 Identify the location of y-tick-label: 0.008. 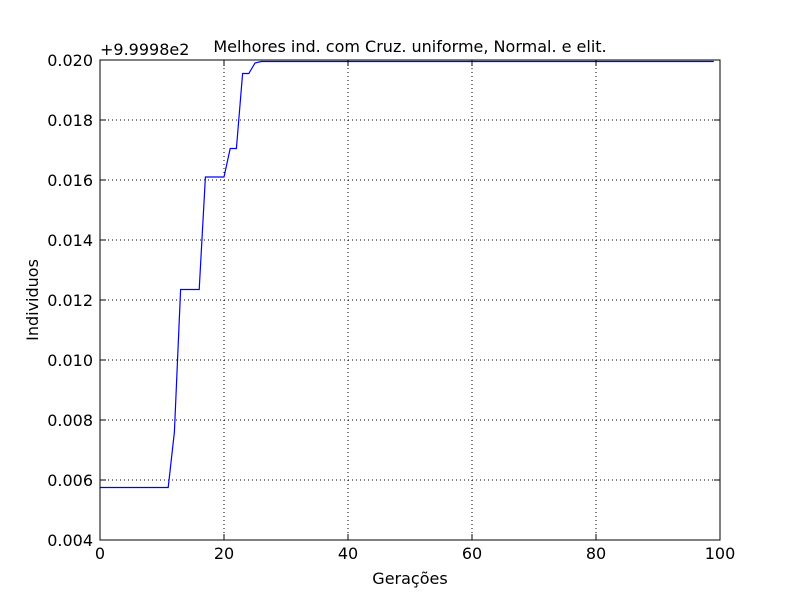
(70, 420).